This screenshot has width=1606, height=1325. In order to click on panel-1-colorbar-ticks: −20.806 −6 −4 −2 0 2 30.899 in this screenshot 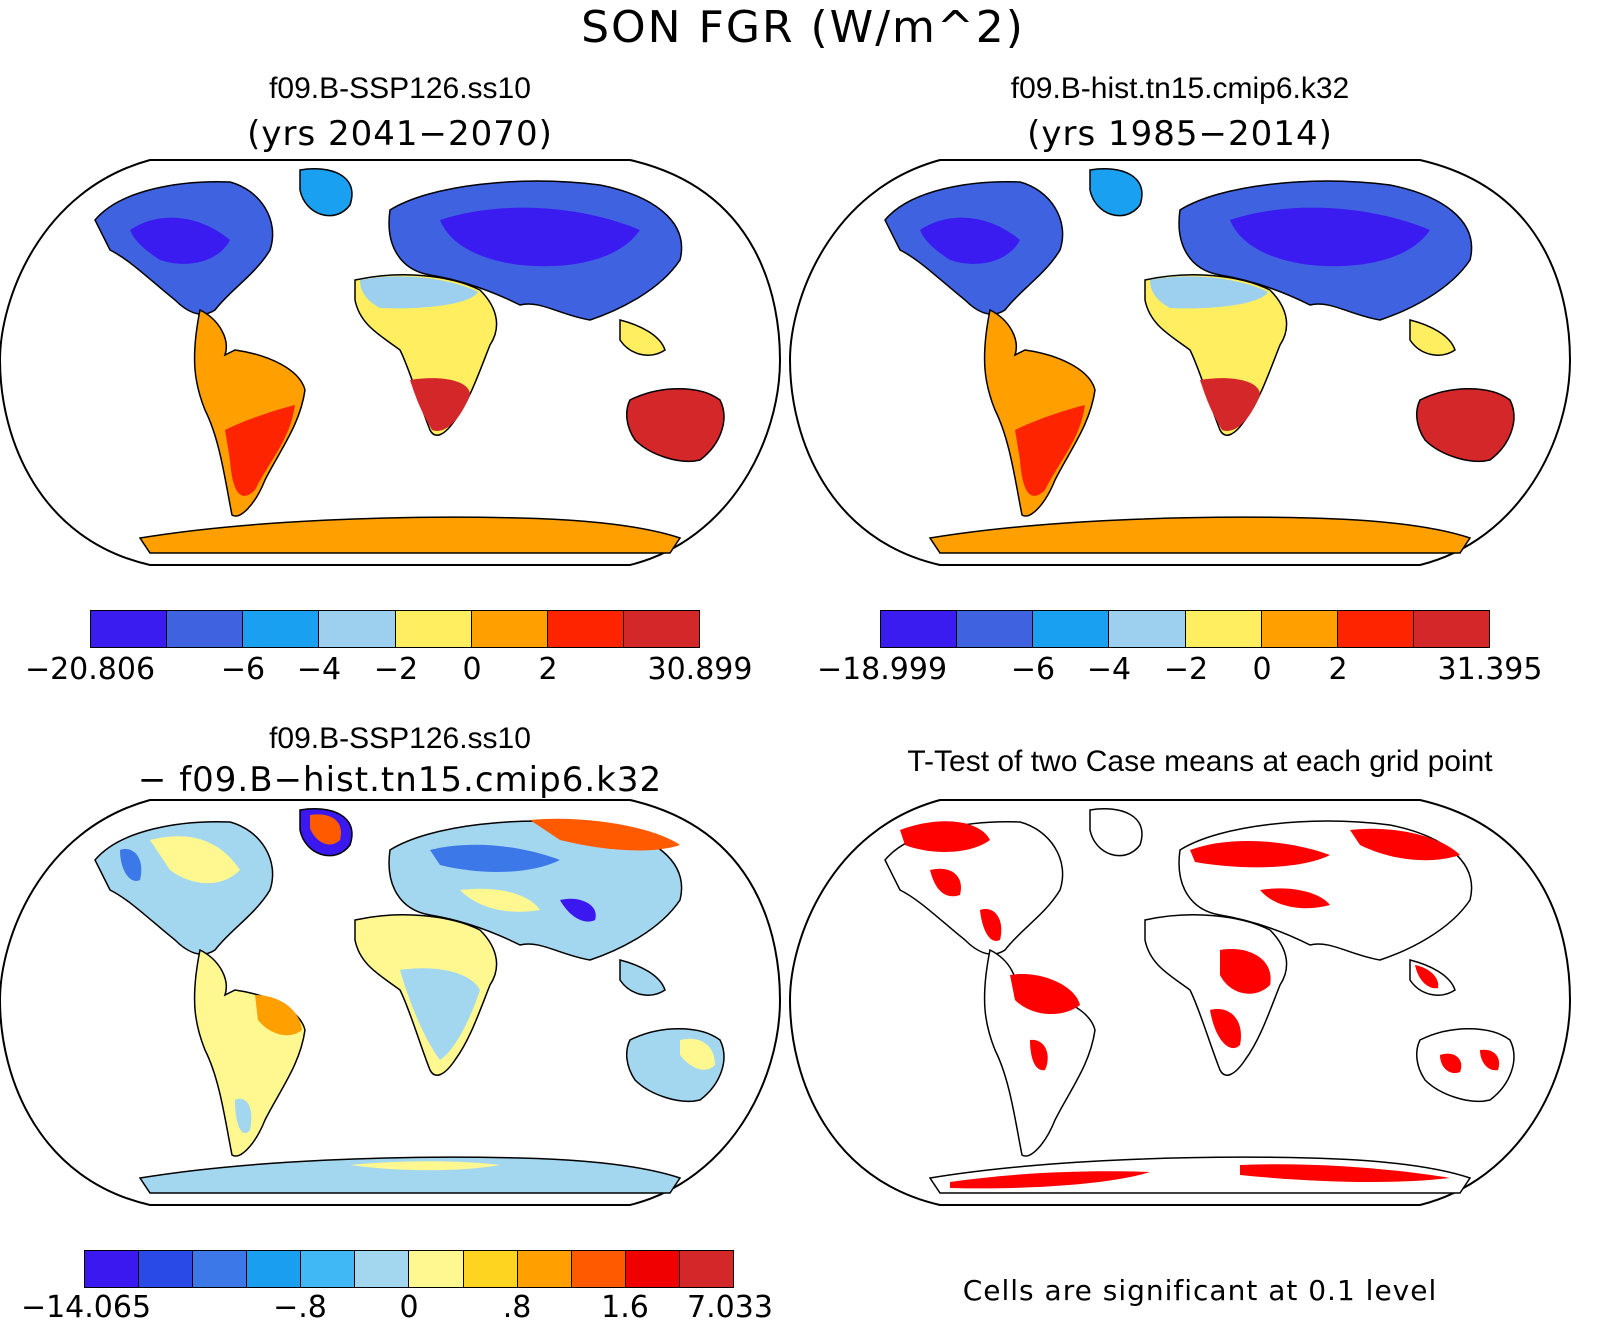, I will do `click(400, 672)`.